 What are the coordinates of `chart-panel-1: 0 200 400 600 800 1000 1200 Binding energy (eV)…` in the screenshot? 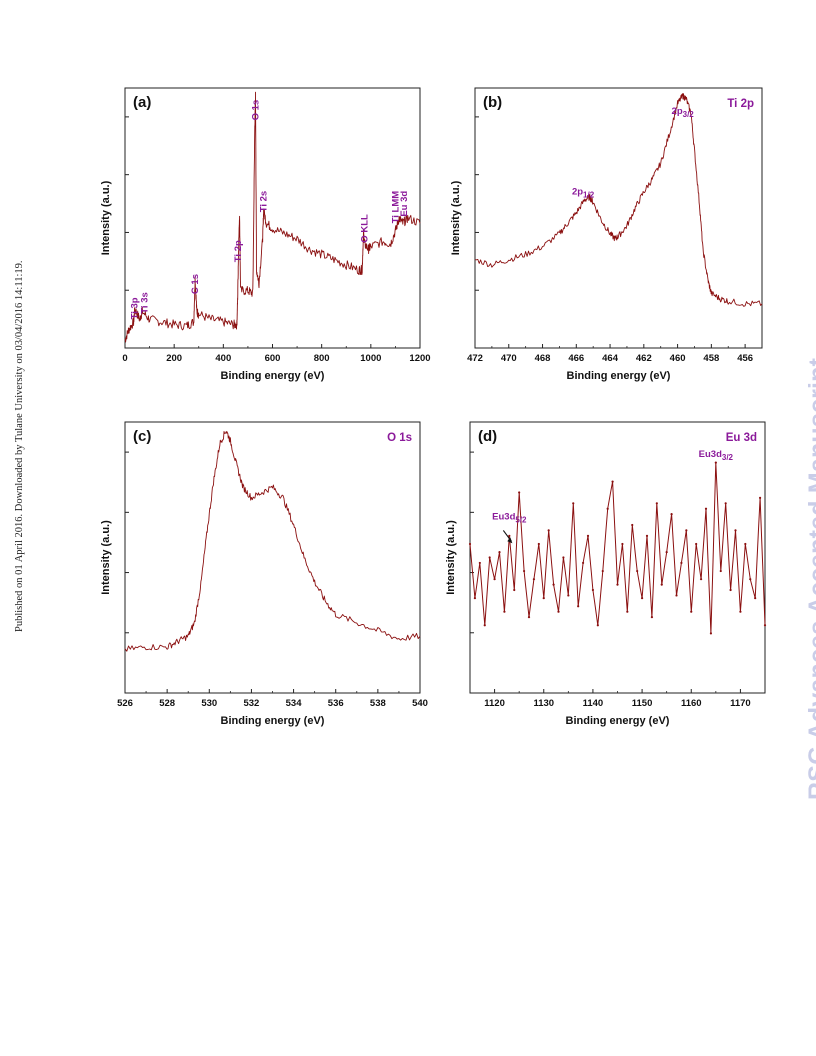 It's located at (265, 234).